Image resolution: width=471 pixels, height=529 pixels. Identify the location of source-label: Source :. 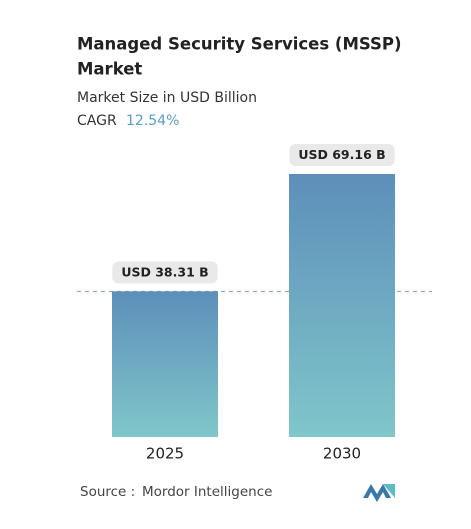
(107, 492).